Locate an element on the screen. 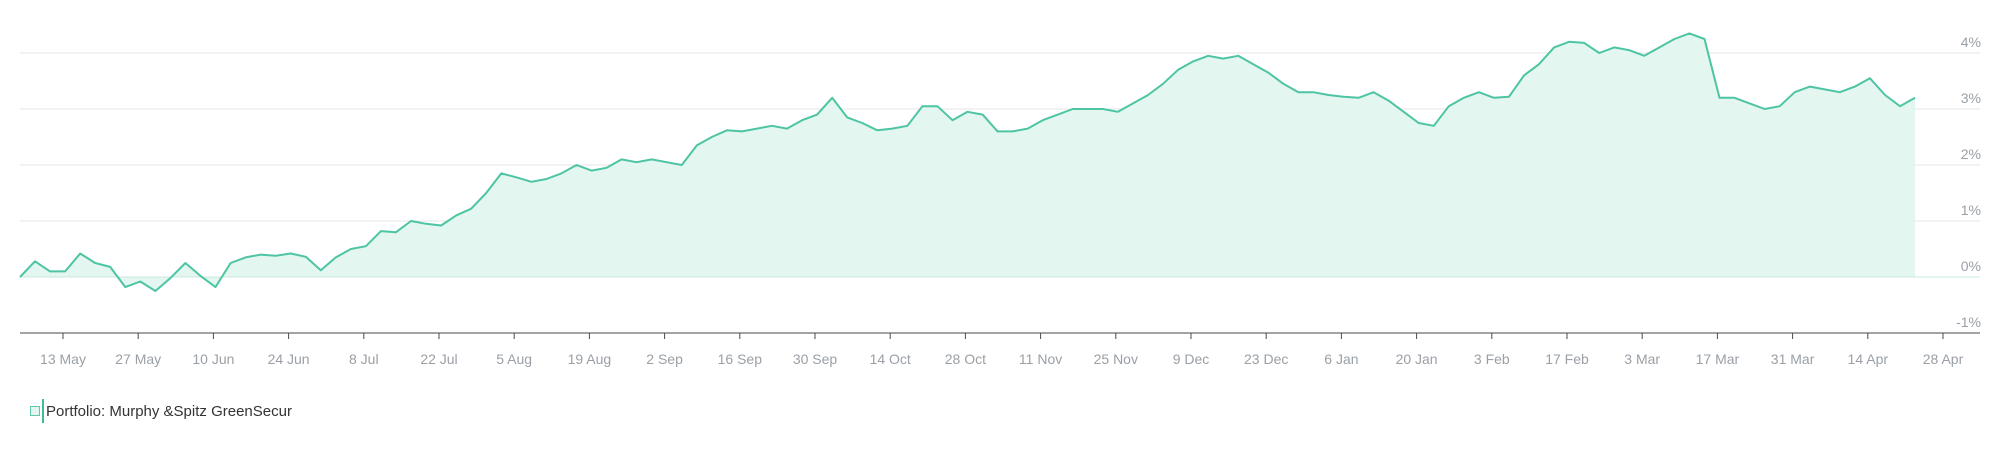 Image resolution: width=2000 pixels, height=450 pixels. x-tick-label: 19 Aug is located at coordinates (590, 359).